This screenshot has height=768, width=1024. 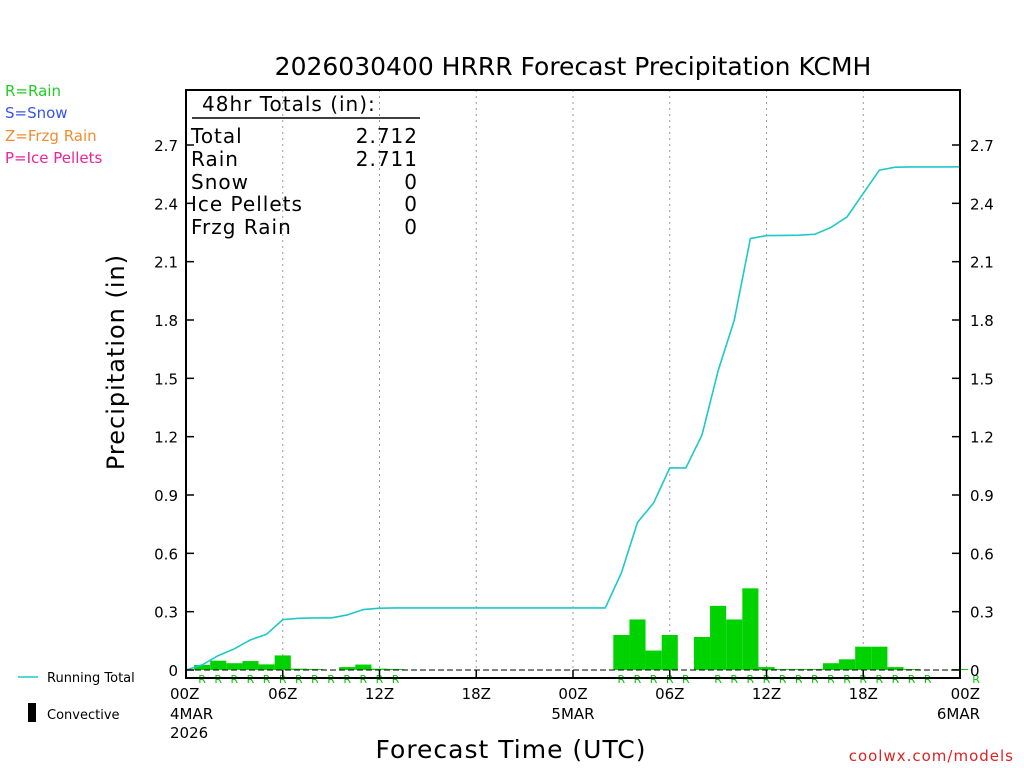 What do you see at coordinates (975, 671) in the screenshot?
I see `ytick-label-right-0: 0` at bounding box center [975, 671].